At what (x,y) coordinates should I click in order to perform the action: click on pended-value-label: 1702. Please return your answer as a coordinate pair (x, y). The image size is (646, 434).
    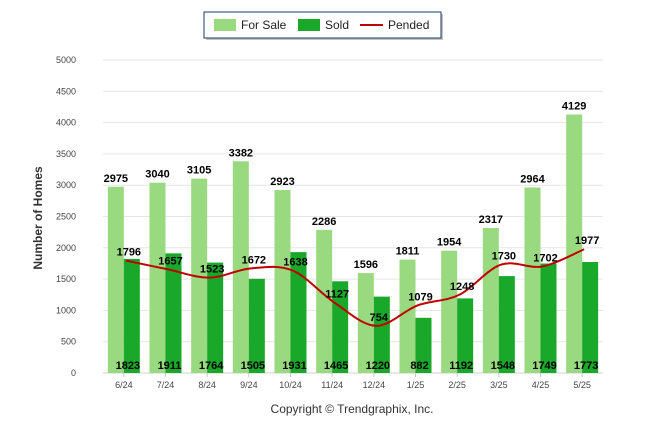
    Looking at the image, I should click on (545, 258).